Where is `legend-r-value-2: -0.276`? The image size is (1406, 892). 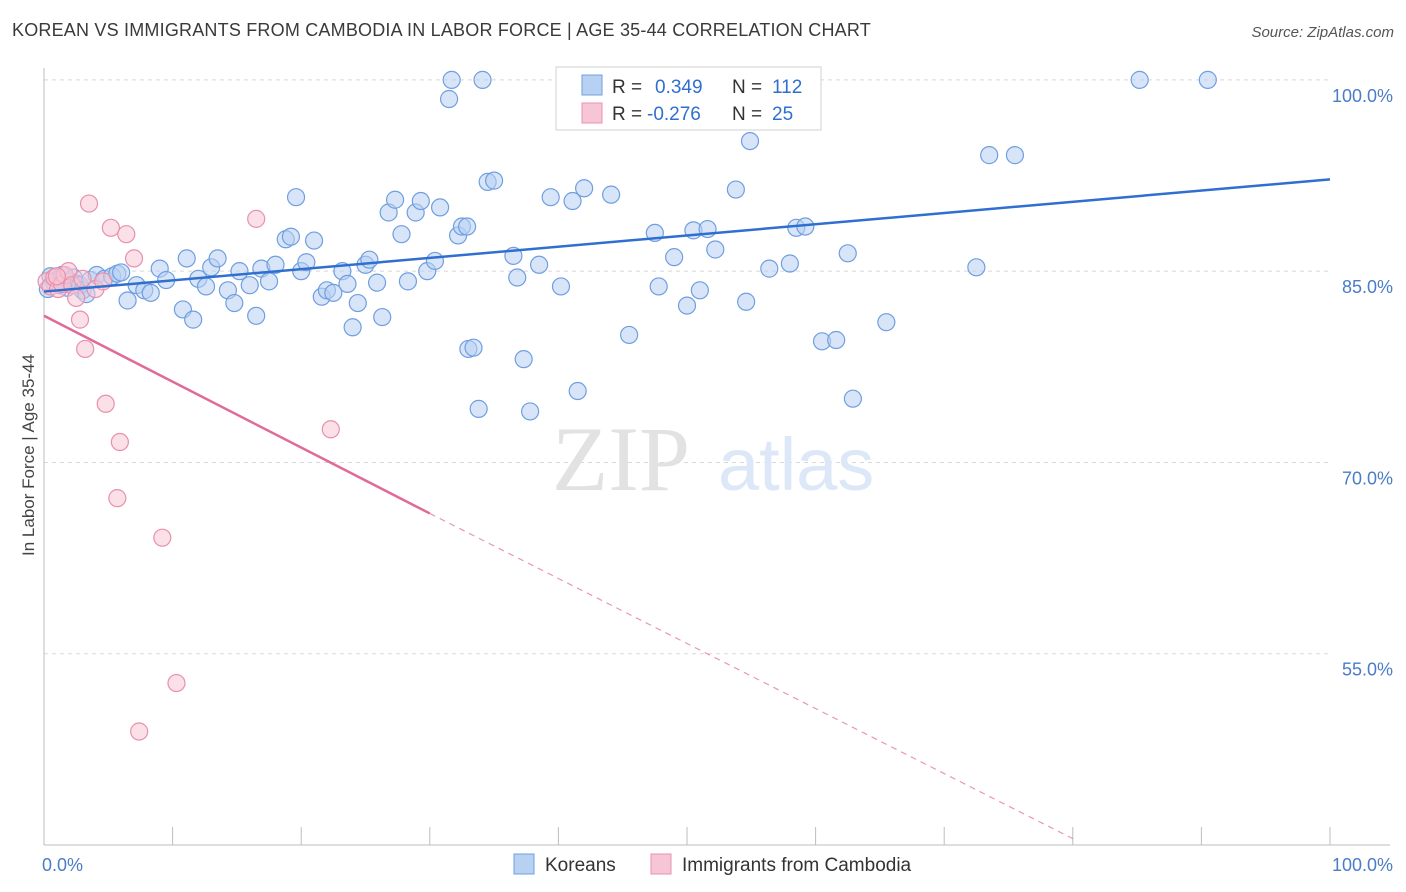
legend-r-value-2: -0.276 is located at coordinates (674, 114).